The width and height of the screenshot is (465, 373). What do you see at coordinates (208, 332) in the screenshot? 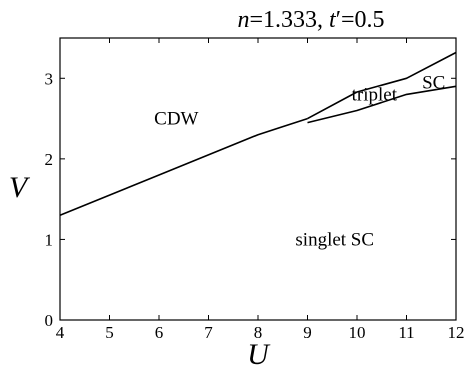
I see `x-tick-label: 7` at bounding box center [208, 332].